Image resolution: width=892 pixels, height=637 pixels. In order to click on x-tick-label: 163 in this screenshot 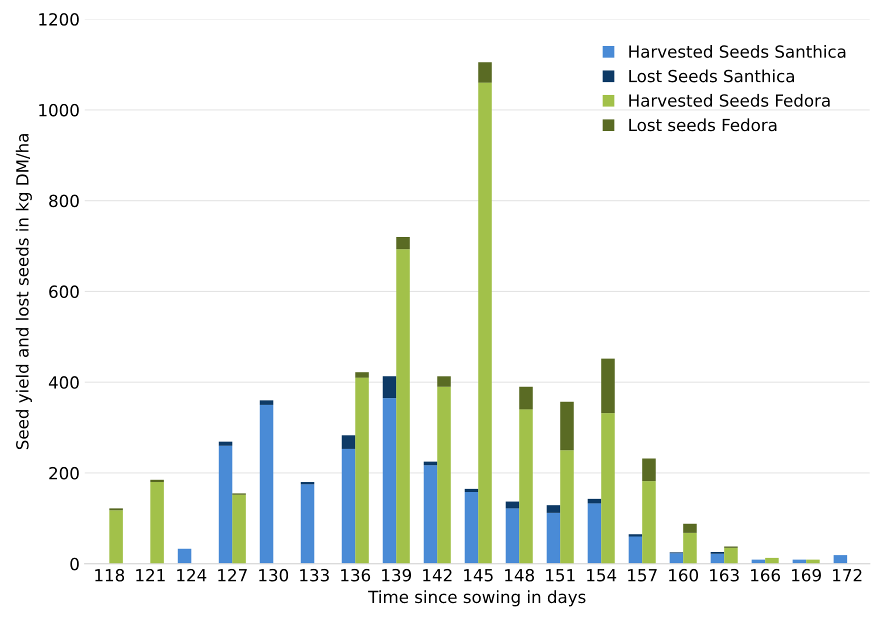, I will do `click(724, 575)`.